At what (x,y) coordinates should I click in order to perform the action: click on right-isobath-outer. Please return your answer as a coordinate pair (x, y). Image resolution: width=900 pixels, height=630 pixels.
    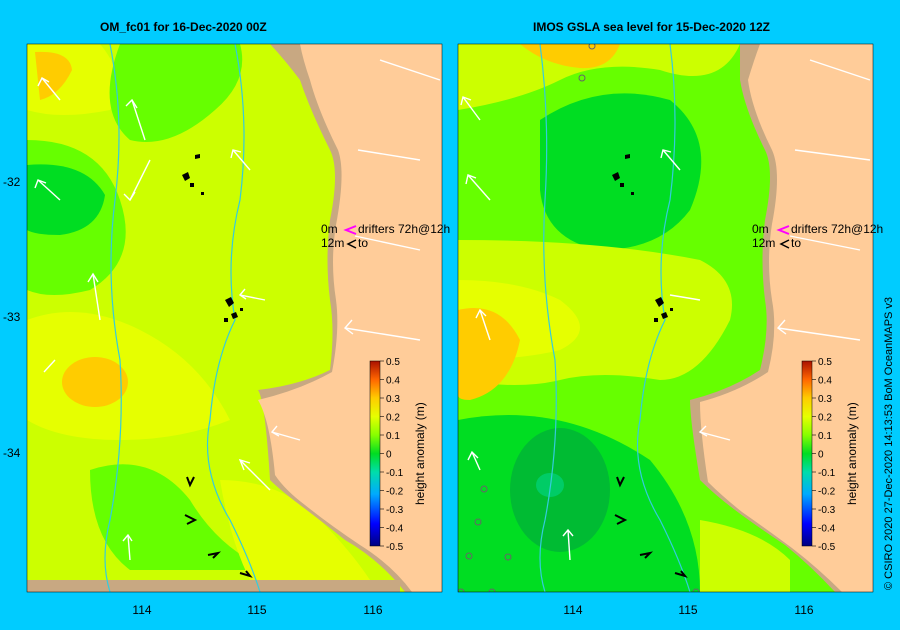
    Looking at the image, I should click on (548, 318).